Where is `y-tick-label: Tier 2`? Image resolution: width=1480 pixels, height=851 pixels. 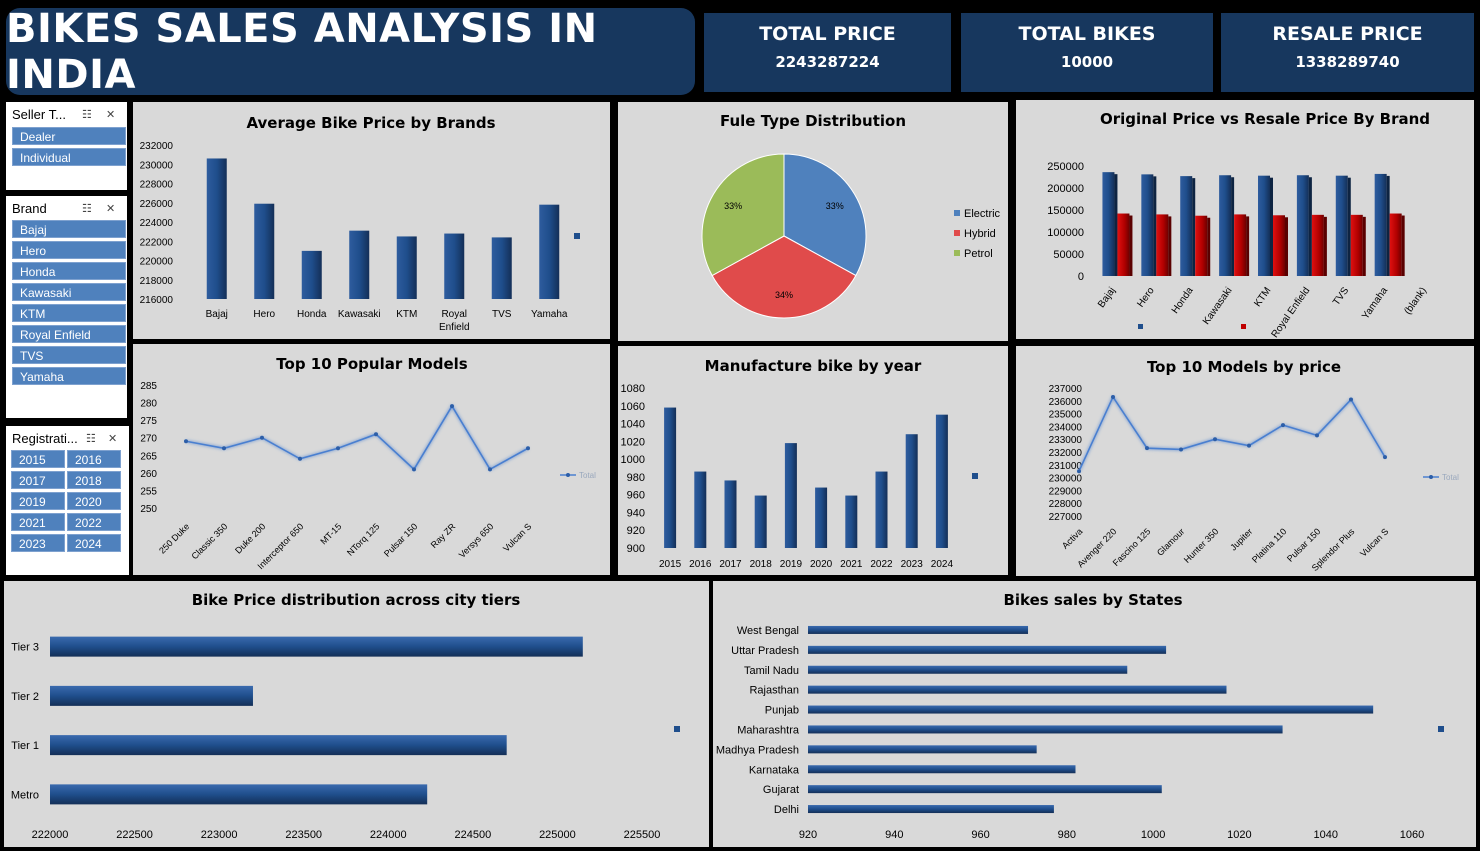
y-tick-label: Tier 2 is located at coordinates (25, 697).